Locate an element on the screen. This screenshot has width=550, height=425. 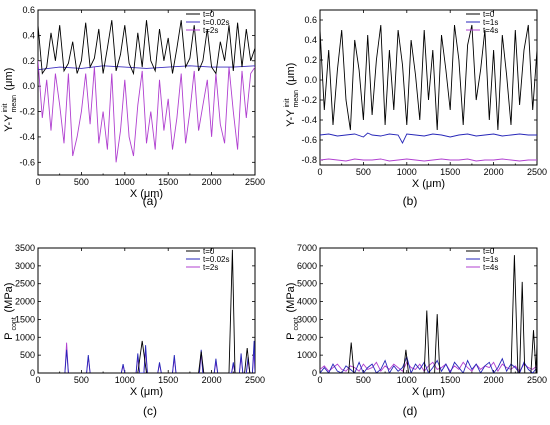
series-line-t1s is located at coordinates (428, 364).